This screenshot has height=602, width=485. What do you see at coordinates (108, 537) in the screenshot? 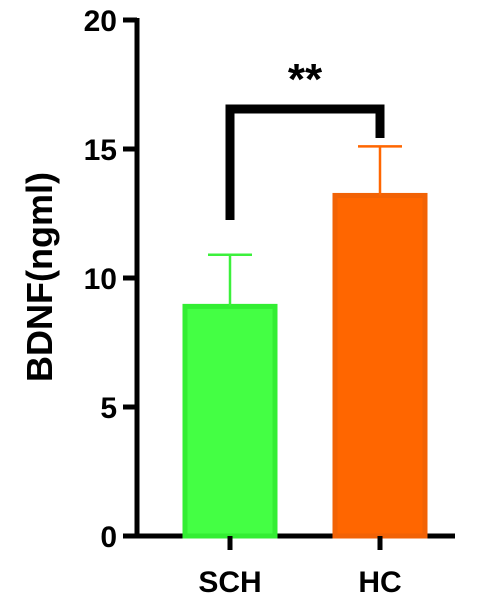
I see `y-tick-label: 0` at bounding box center [108, 537].